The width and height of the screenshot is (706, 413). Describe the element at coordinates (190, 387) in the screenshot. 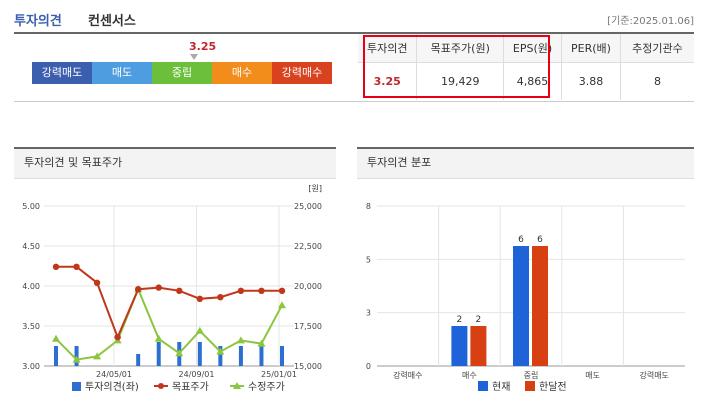

I see `legend-target-label: 목표주가` at that location.